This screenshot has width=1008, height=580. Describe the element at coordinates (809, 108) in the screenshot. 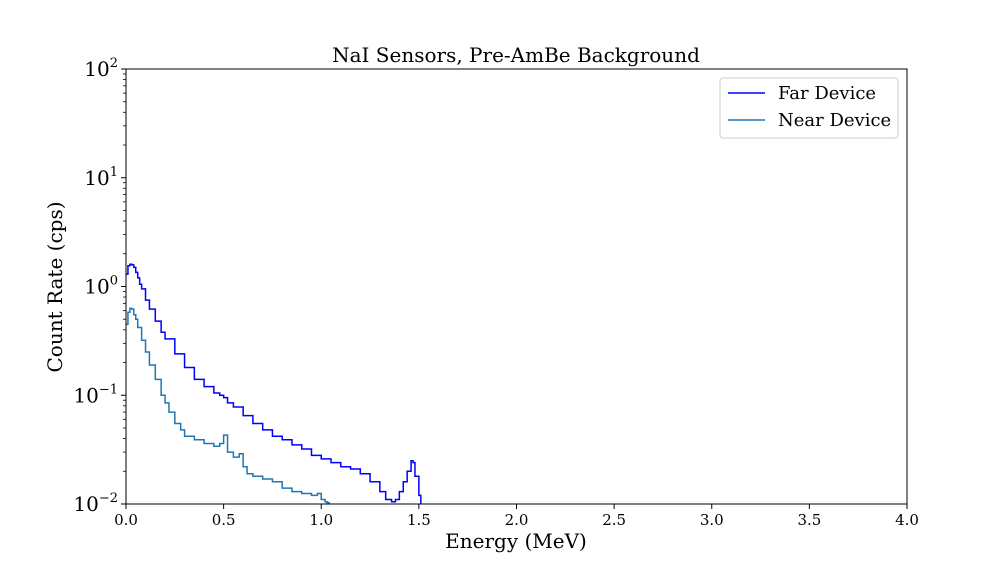

I see `legend: Far Device Near Device` at that location.